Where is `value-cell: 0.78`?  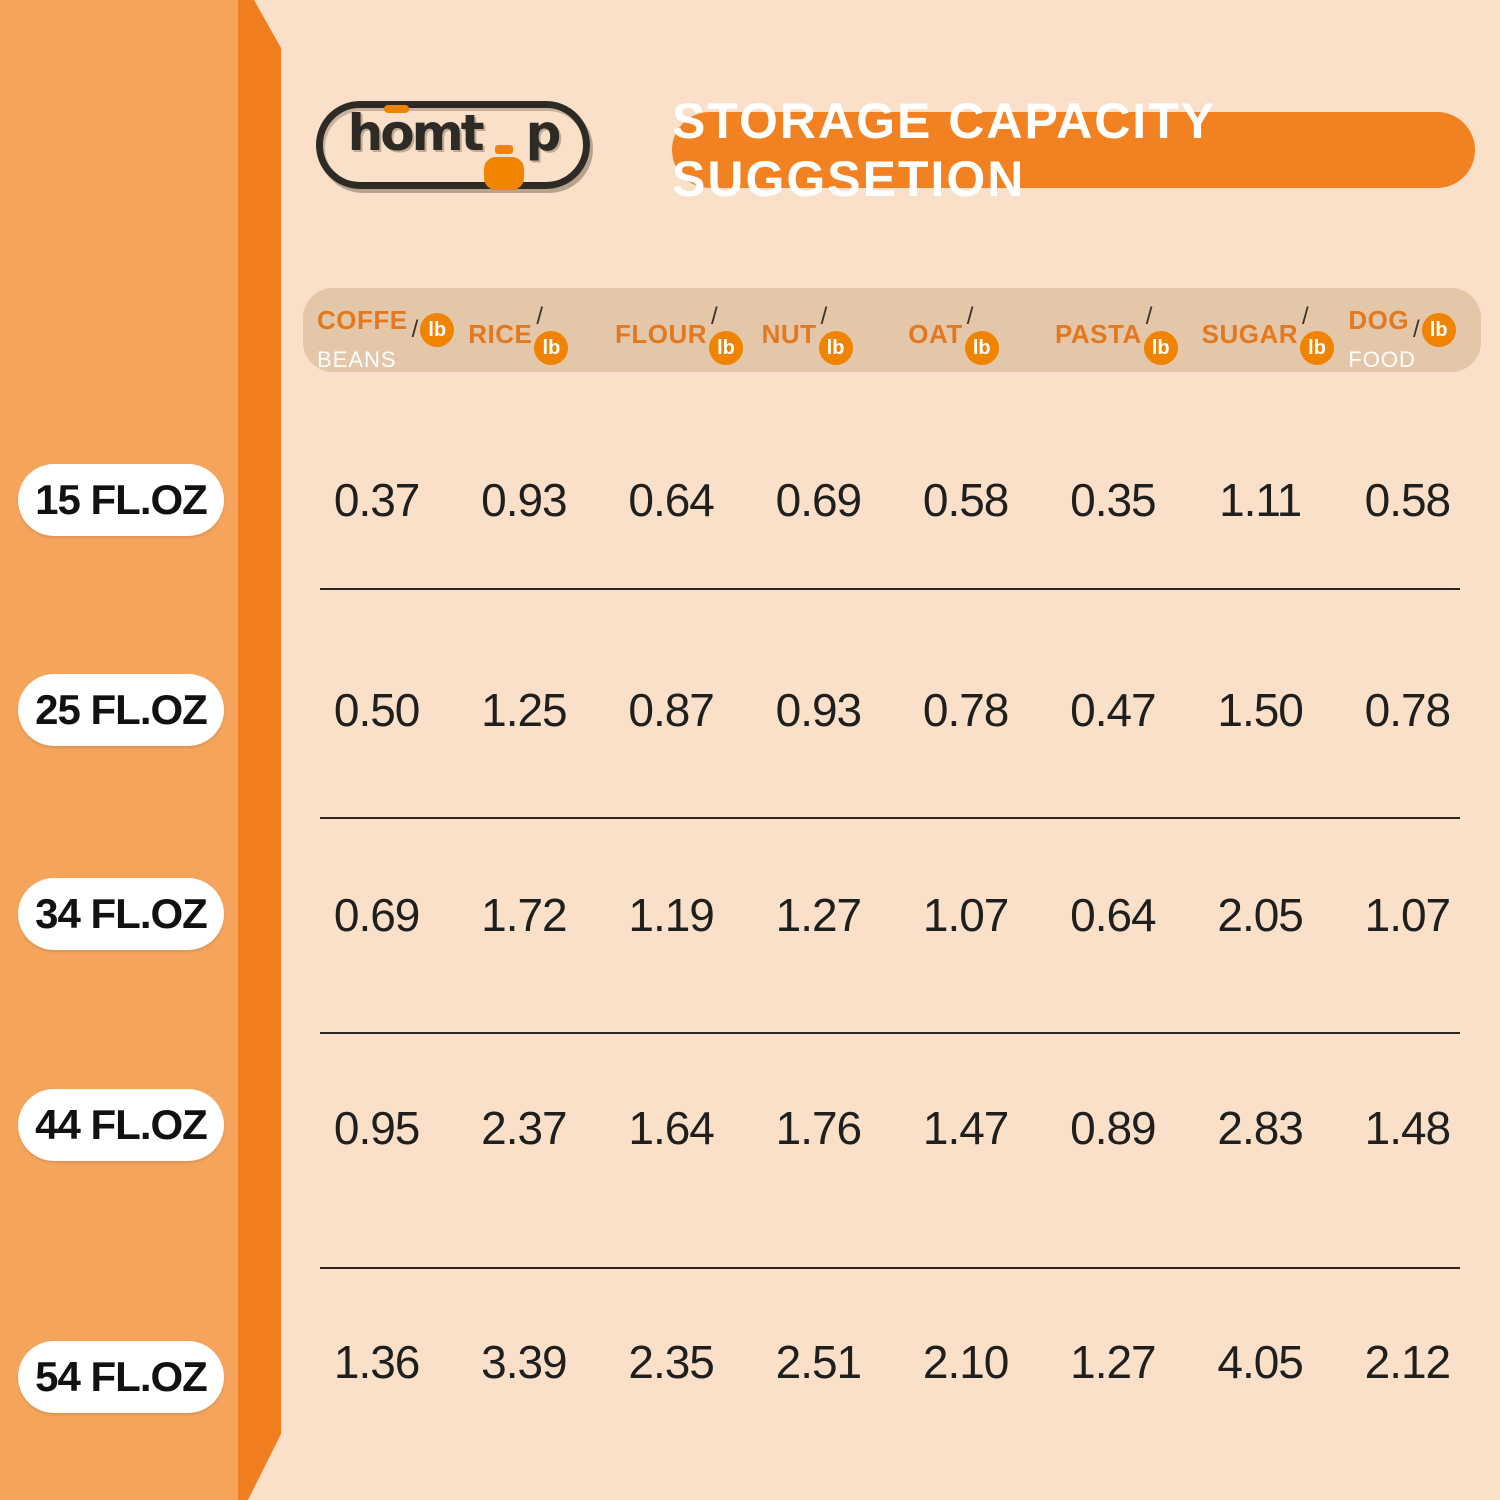
value-cell: 0.78 is located at coordinates (966, 710).